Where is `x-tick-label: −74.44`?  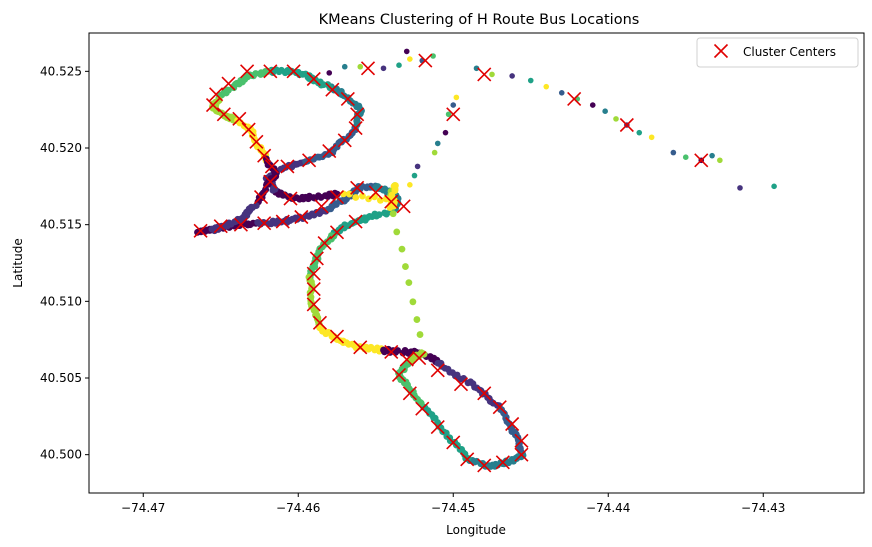 x-tick-label: −74.44 is located at coordinates (608, 508).